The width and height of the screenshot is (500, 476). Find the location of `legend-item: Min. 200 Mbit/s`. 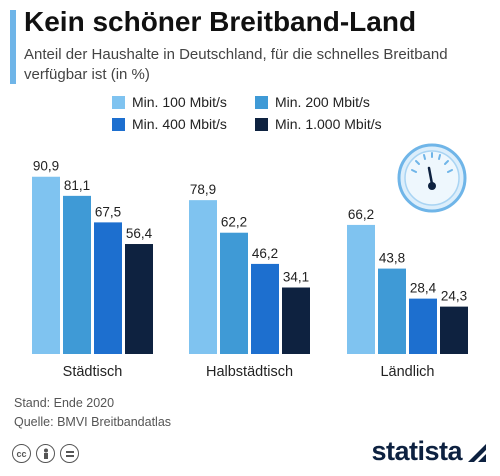

legend-item: Min. 200 Mbit/s is located at coordinates (312, 102).